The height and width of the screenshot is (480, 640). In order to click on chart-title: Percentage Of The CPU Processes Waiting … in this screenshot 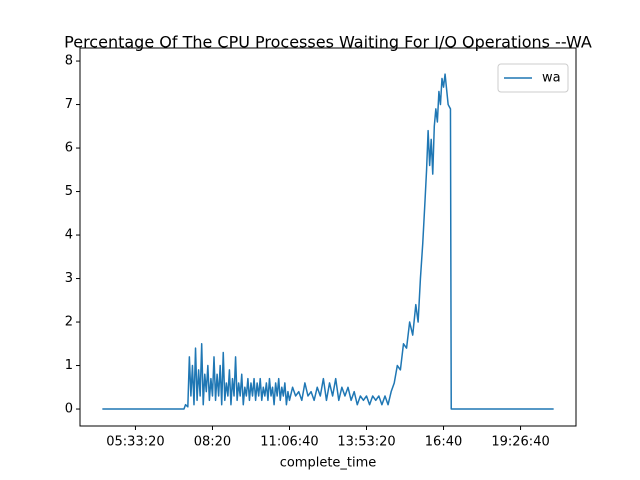, I will do `click(328, 42)`.